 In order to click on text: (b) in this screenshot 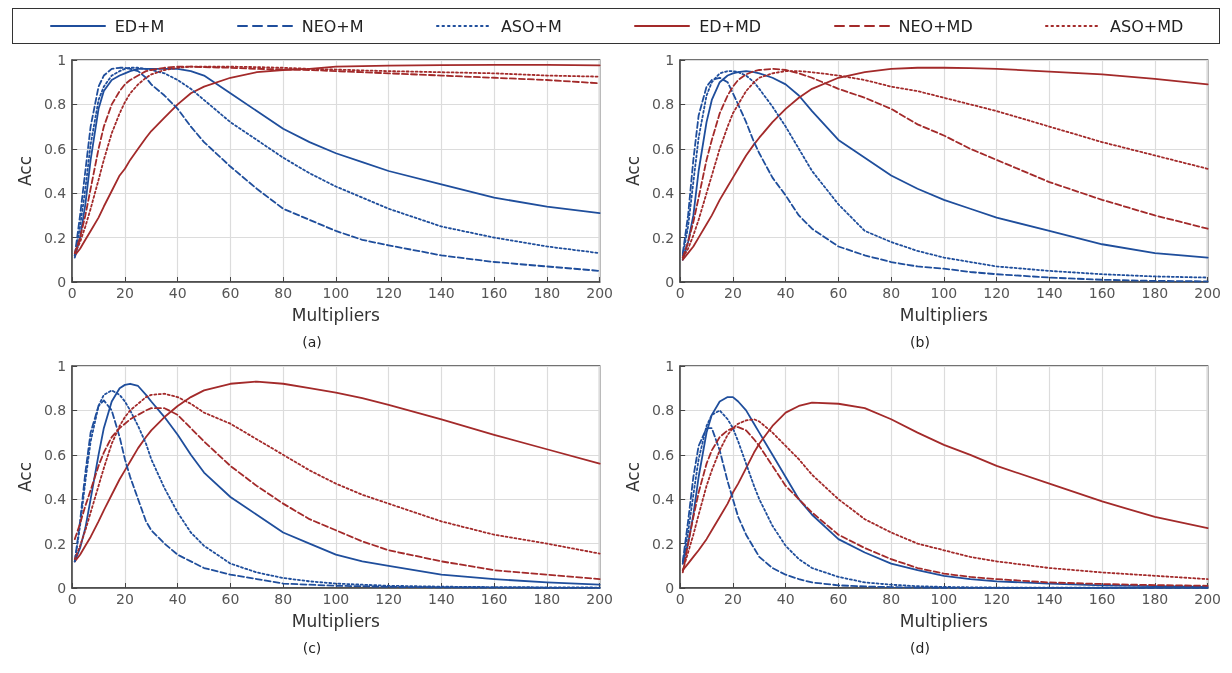, I will do `click(920, 342)`.